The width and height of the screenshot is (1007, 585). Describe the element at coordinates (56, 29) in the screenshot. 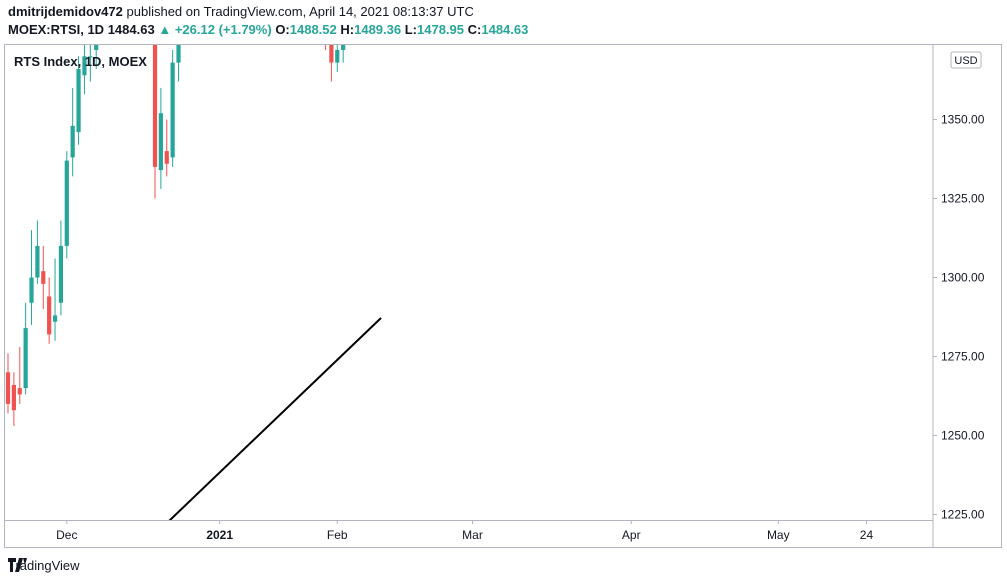

I see `symbol-name: MOEX:RTSI, 1D` at that location.